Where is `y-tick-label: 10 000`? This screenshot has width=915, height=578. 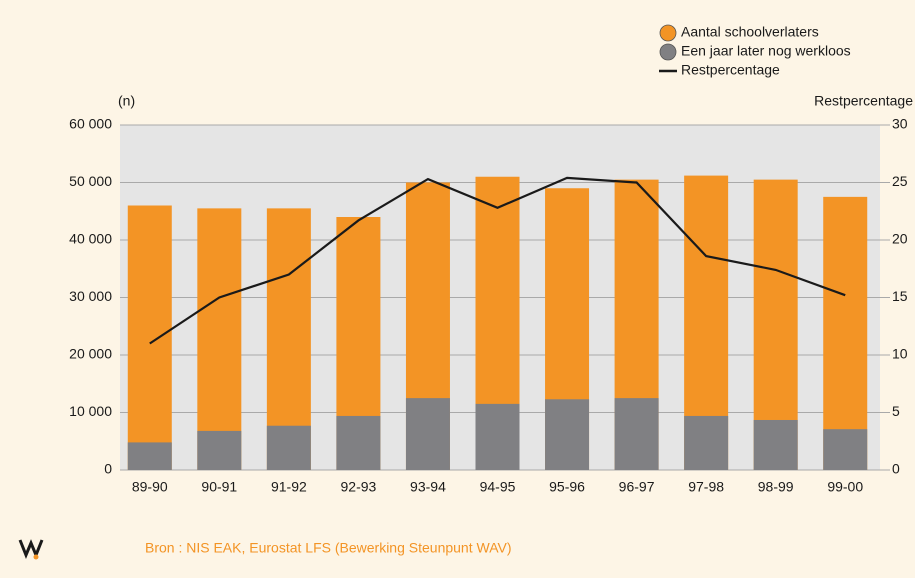
y-tick-label: 10 000 is located at coordinates (90, 411).